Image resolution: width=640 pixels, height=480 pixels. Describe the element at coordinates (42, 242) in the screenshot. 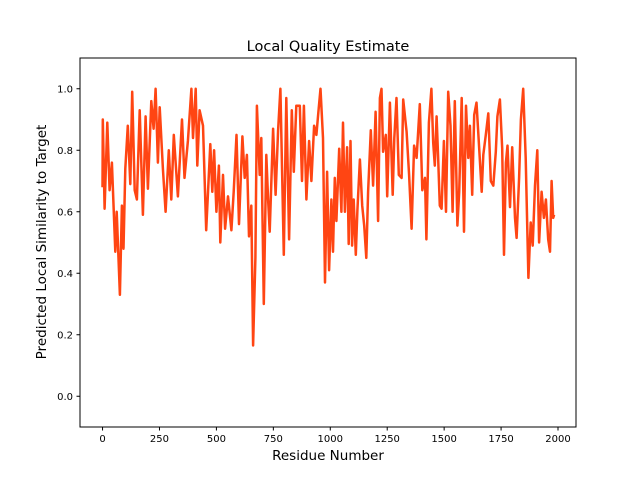

I see `y-axis-label: Predicted Local Similarity to Target` at that location.